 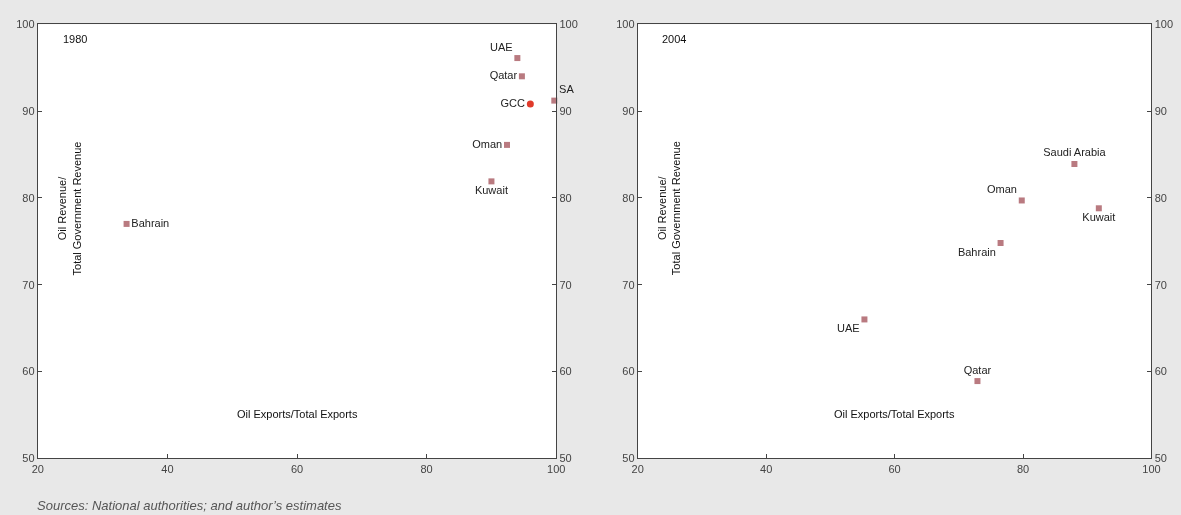 I want to click on source-note: Sources: National authorities; and author’s estimates, so click(x=189, y=505).